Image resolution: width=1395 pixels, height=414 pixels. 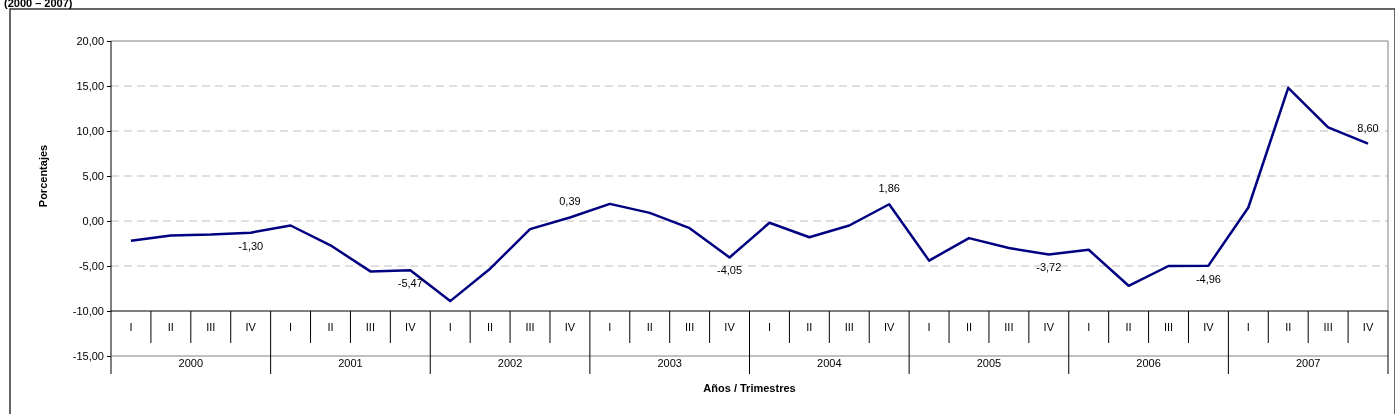 What do you see at coordinates (350, 363) in the screenshot?
I see `text: 2001` at bounding box center [350, 363].